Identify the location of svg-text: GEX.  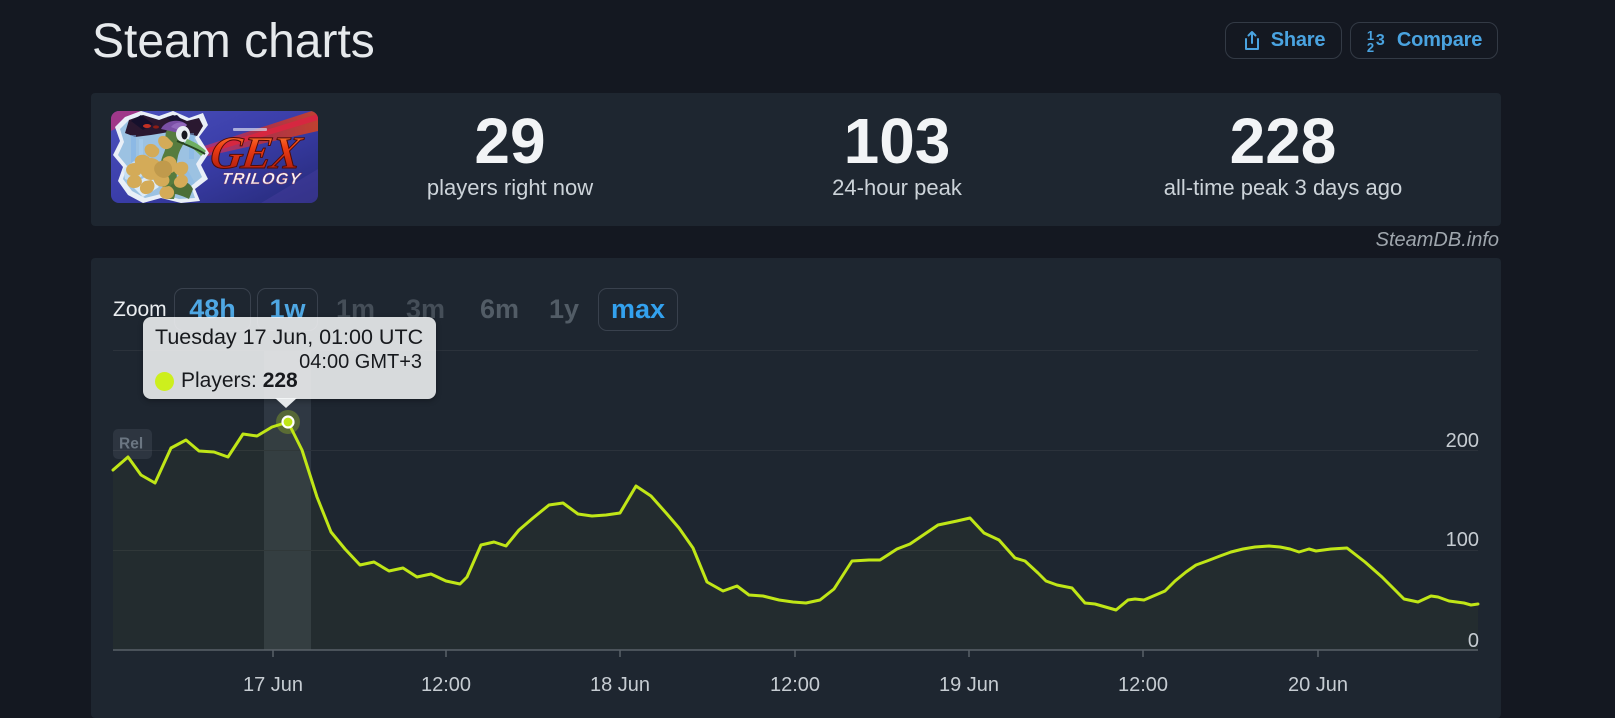
(256, 152).